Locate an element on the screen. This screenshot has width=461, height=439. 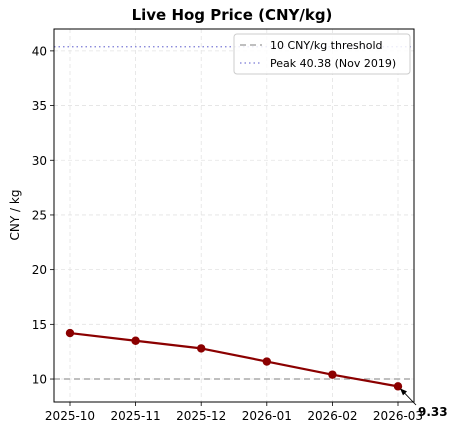
y-tick-label: 40 is located at coordinates (39, 51).